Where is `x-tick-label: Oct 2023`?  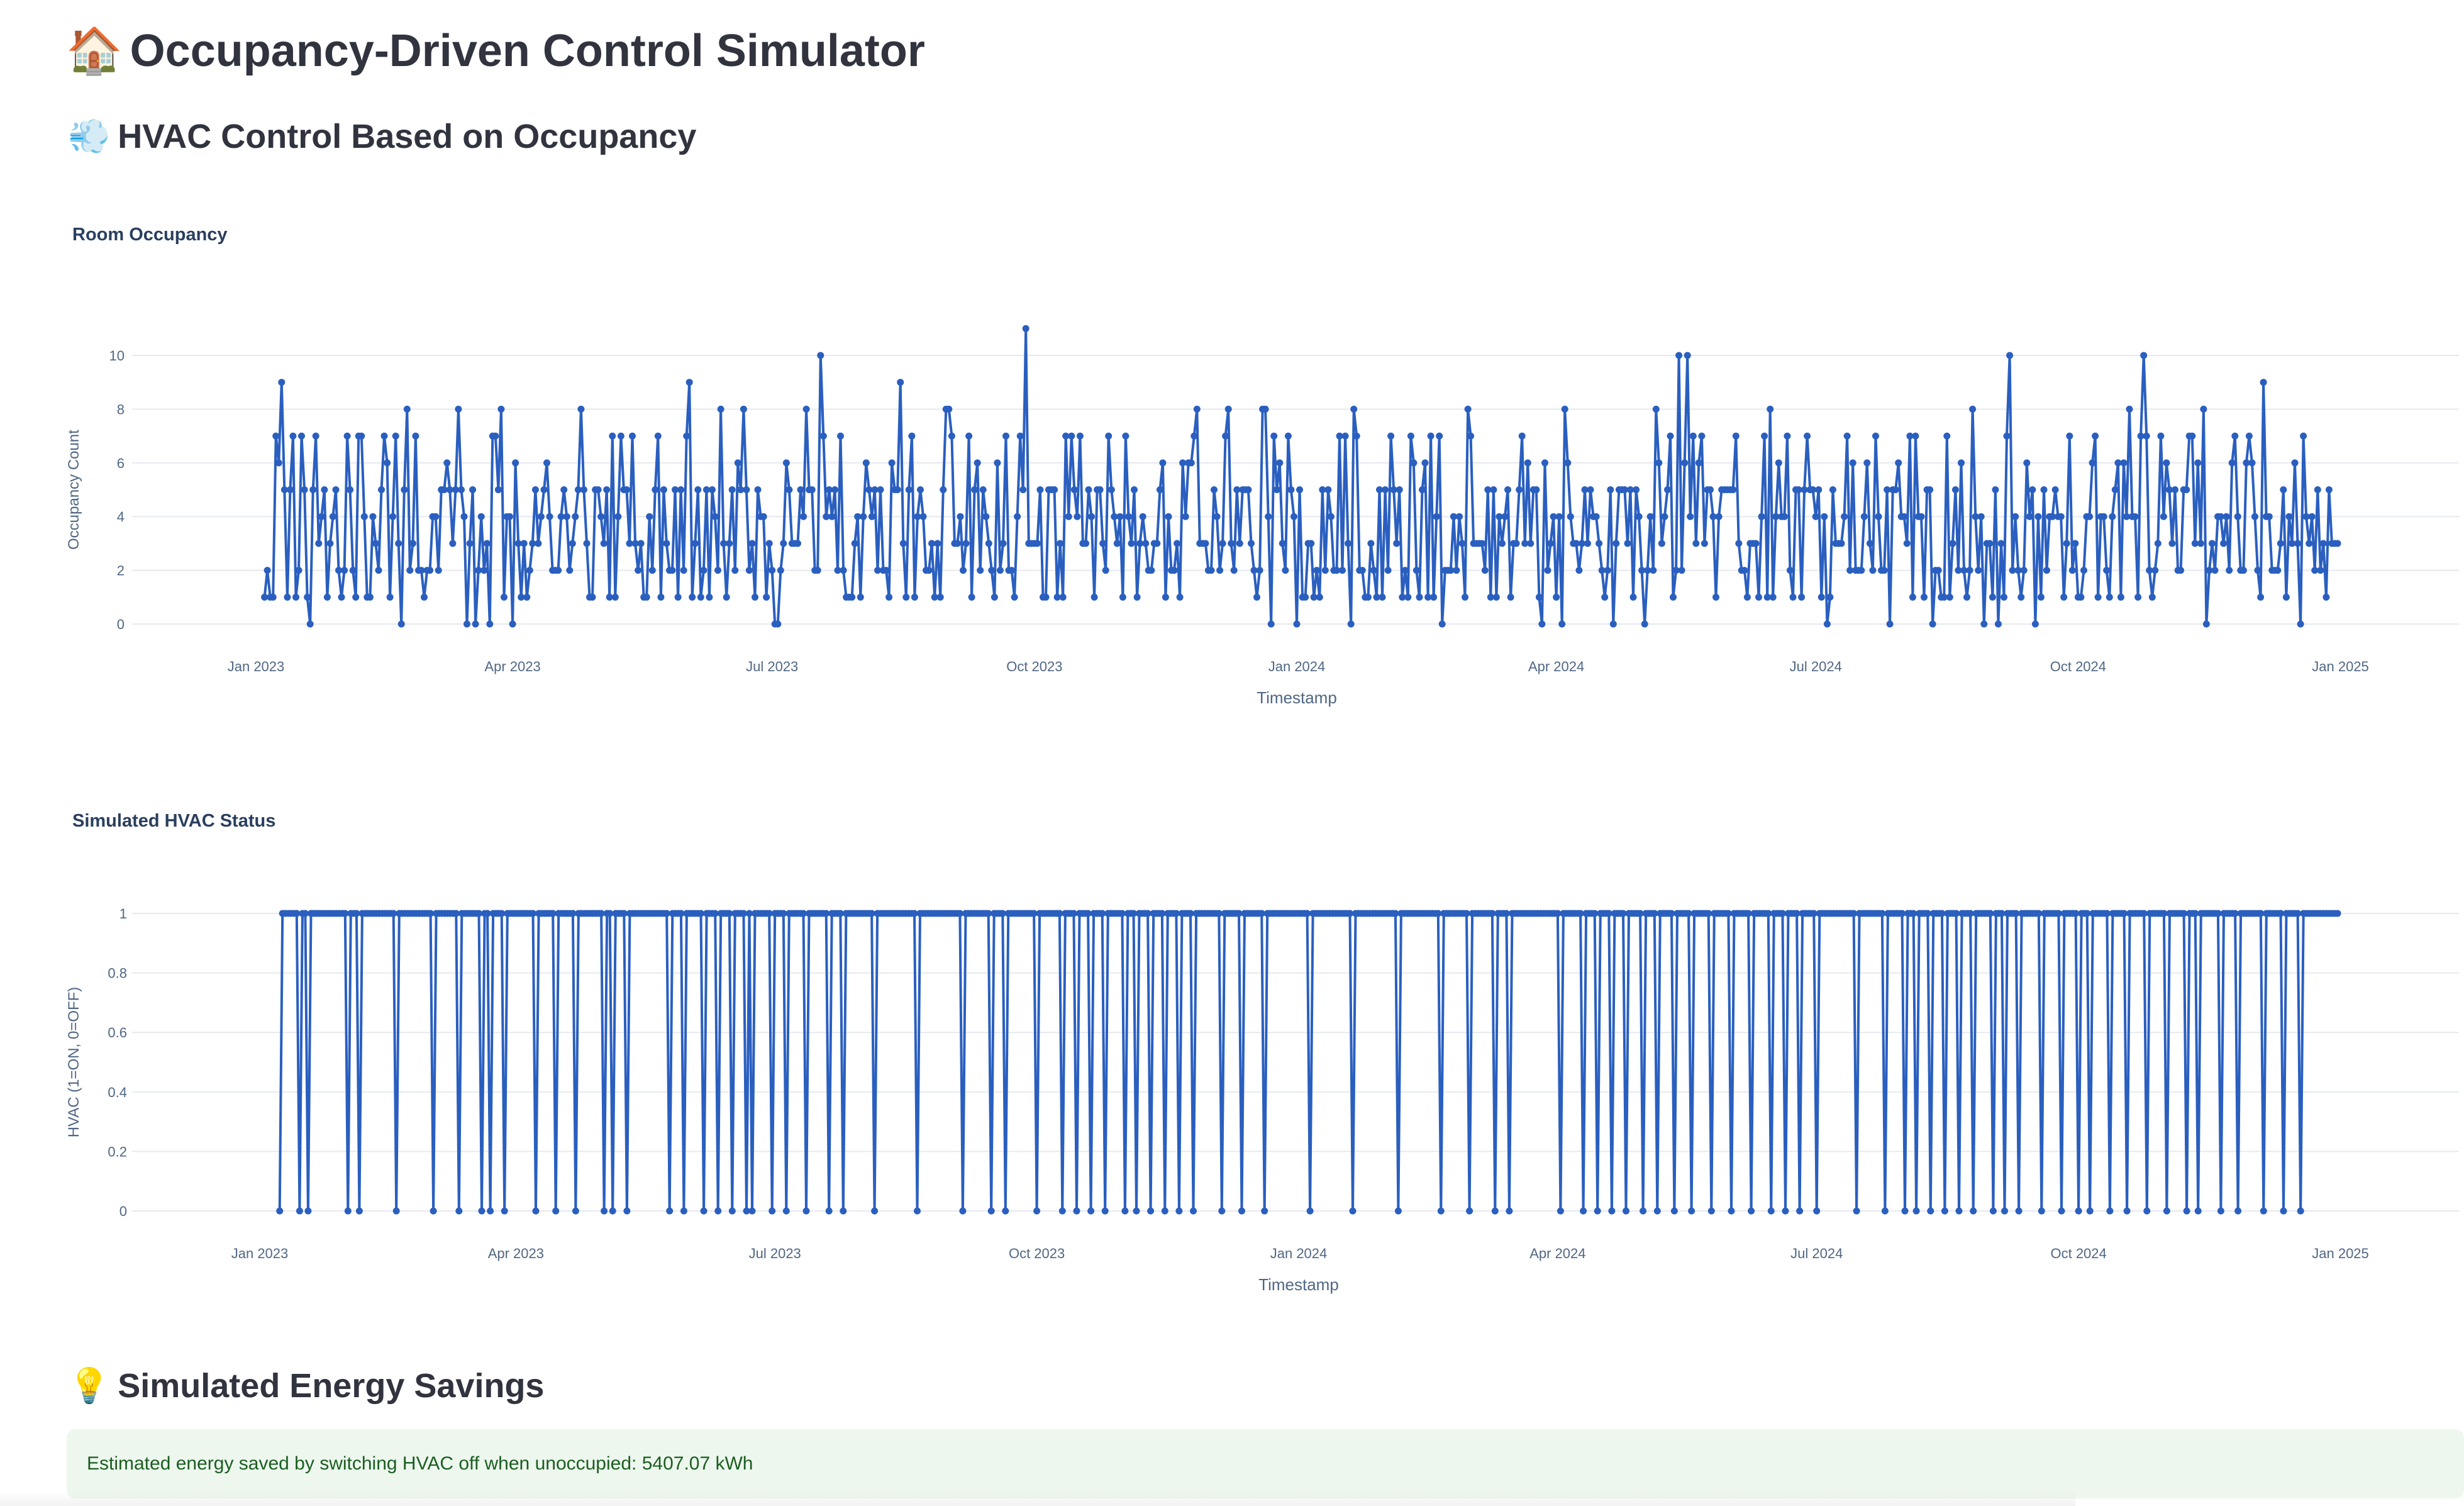
x-tick-label: Oct 2023 is located at coordinates (1034, 666).